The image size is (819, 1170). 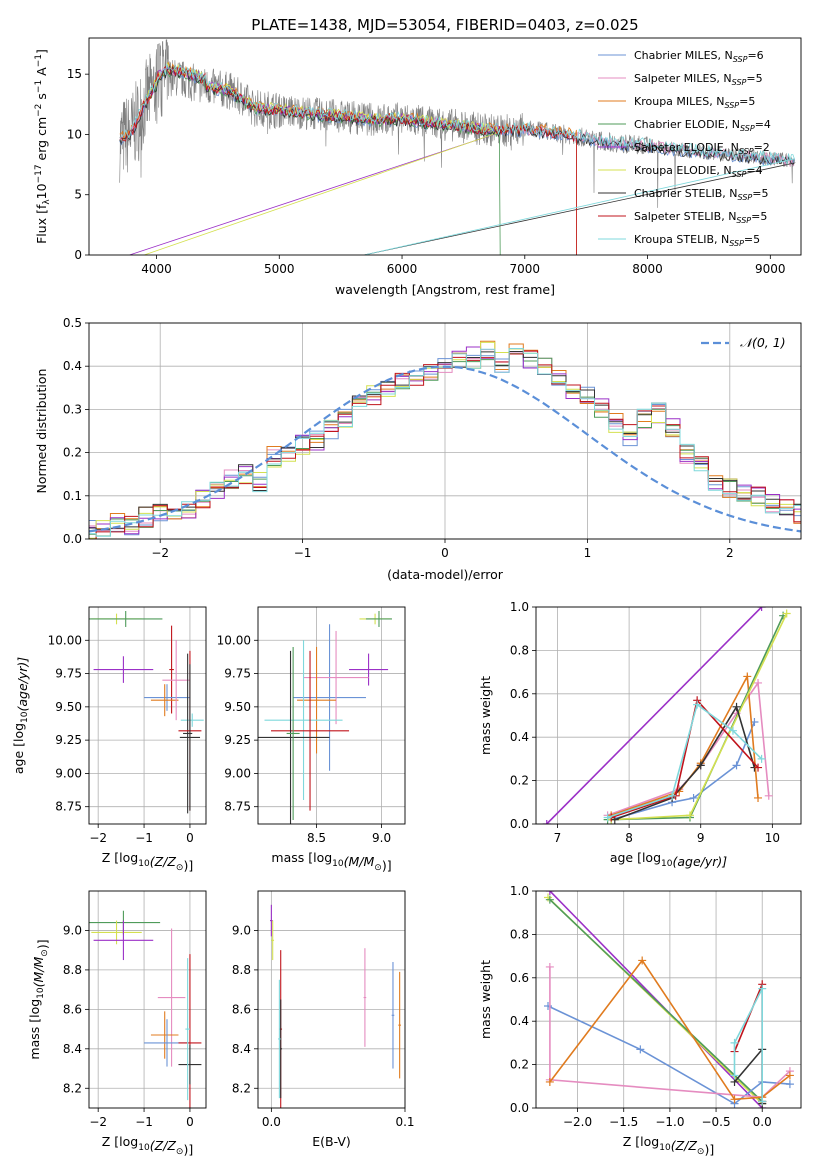 What do you see at coordinates (763, 342) in the screenshot?
I see `legend-label: 𝒩(0, 1)` at bounding box center [763, 342].